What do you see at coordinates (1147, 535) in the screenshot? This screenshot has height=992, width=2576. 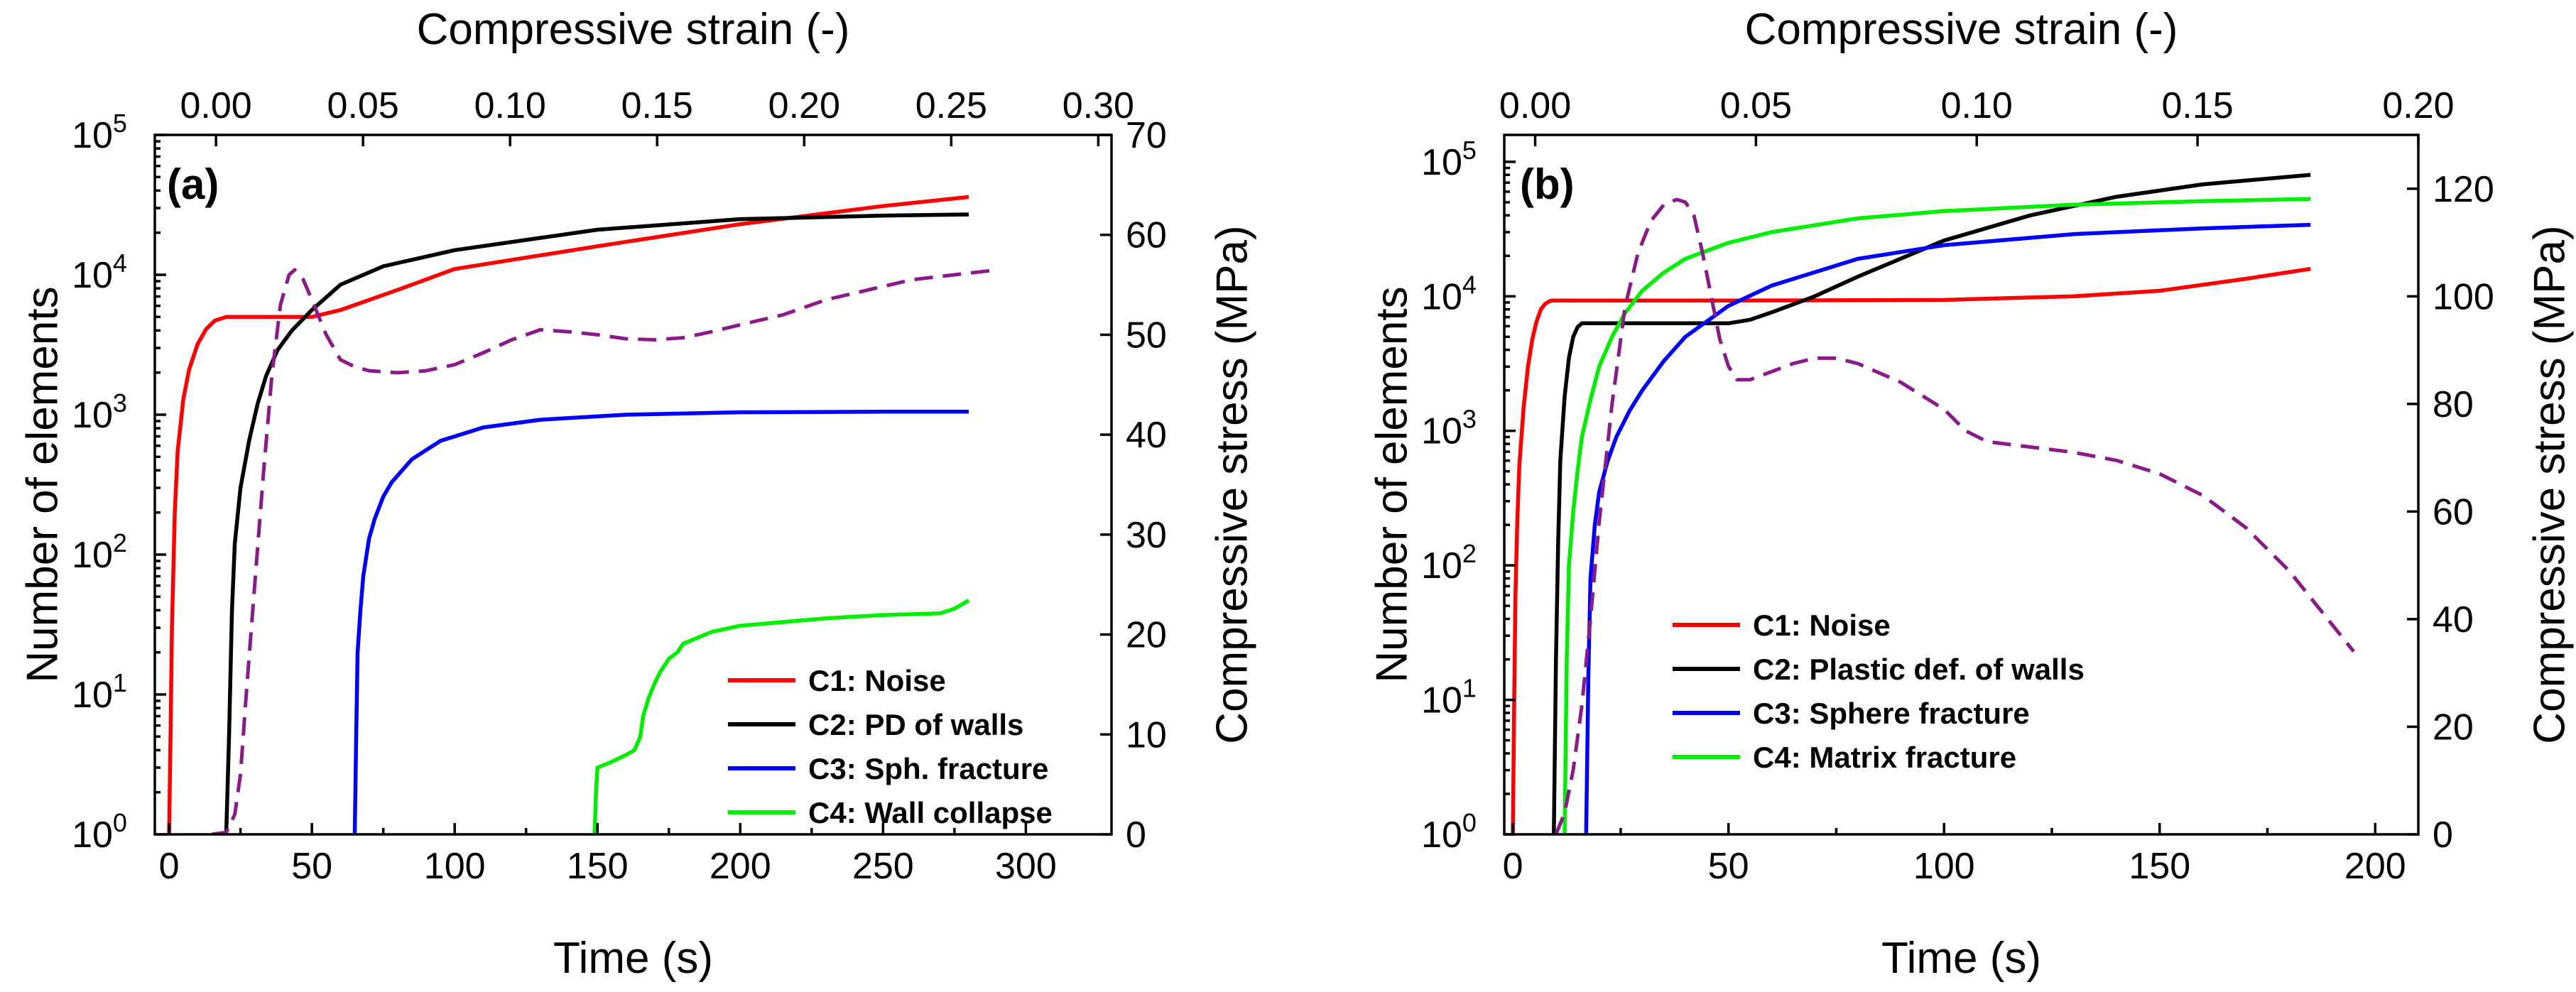 I see `y2-tick-label: 30` at bounding box center [1147, 535].